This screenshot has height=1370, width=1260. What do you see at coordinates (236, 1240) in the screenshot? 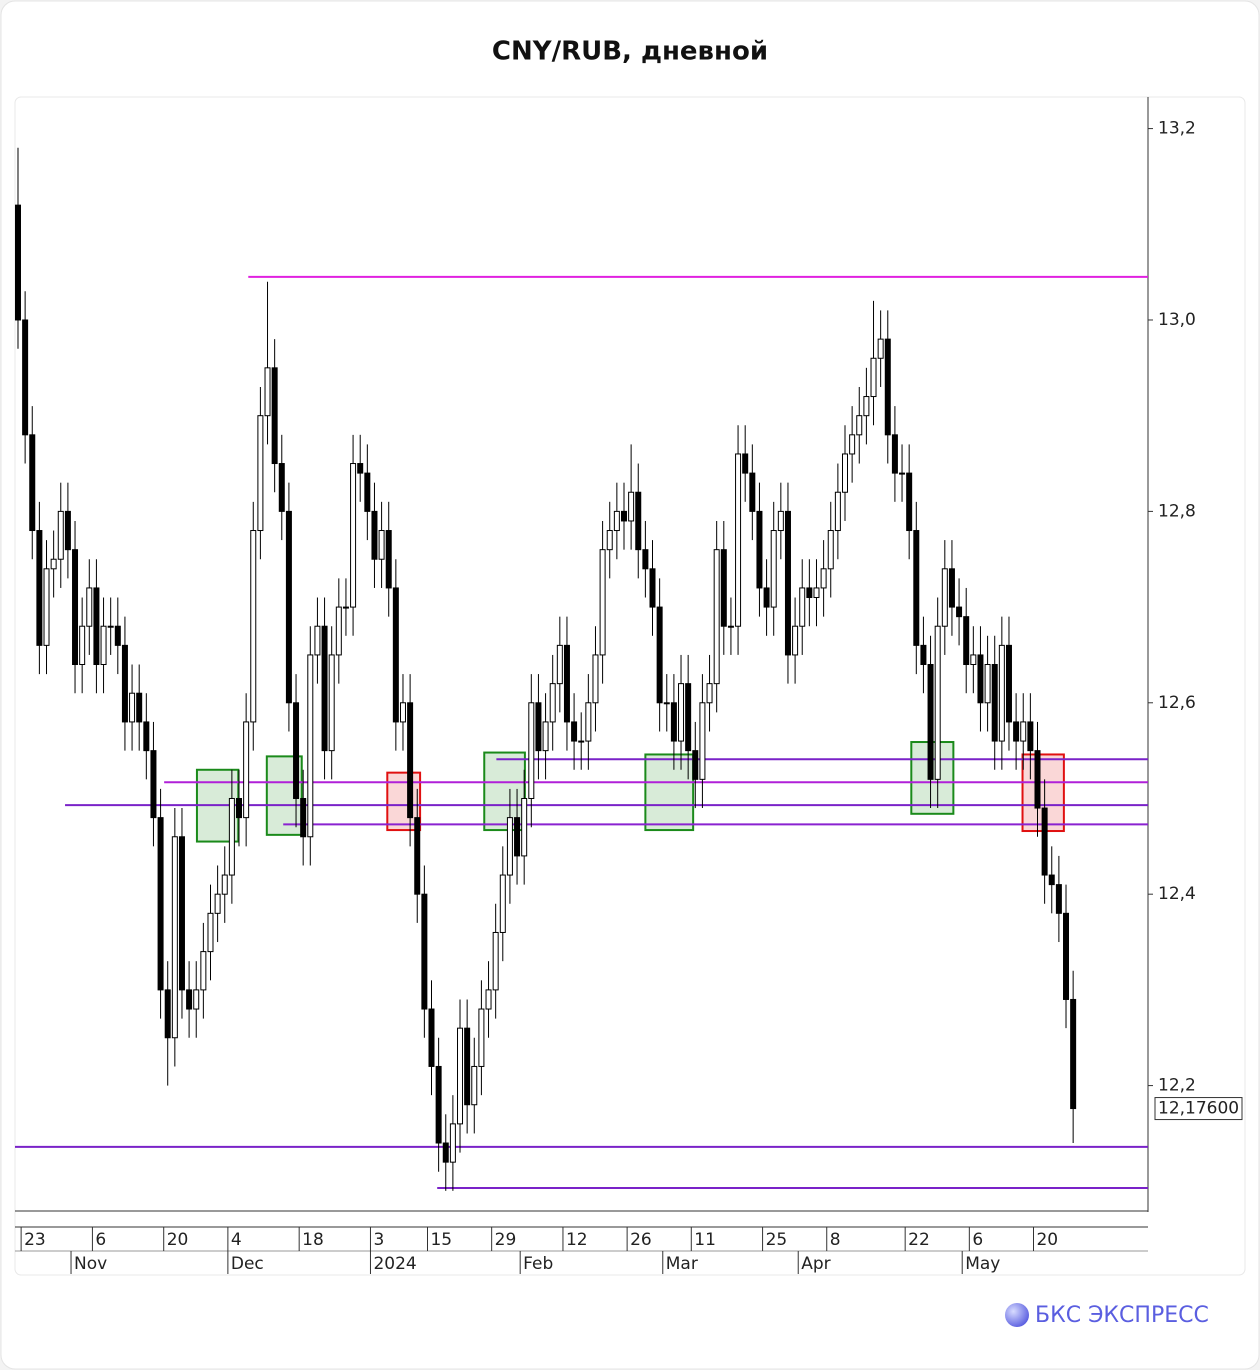
I see `x-tick-label: 4` at bounding box center [236, 1240].